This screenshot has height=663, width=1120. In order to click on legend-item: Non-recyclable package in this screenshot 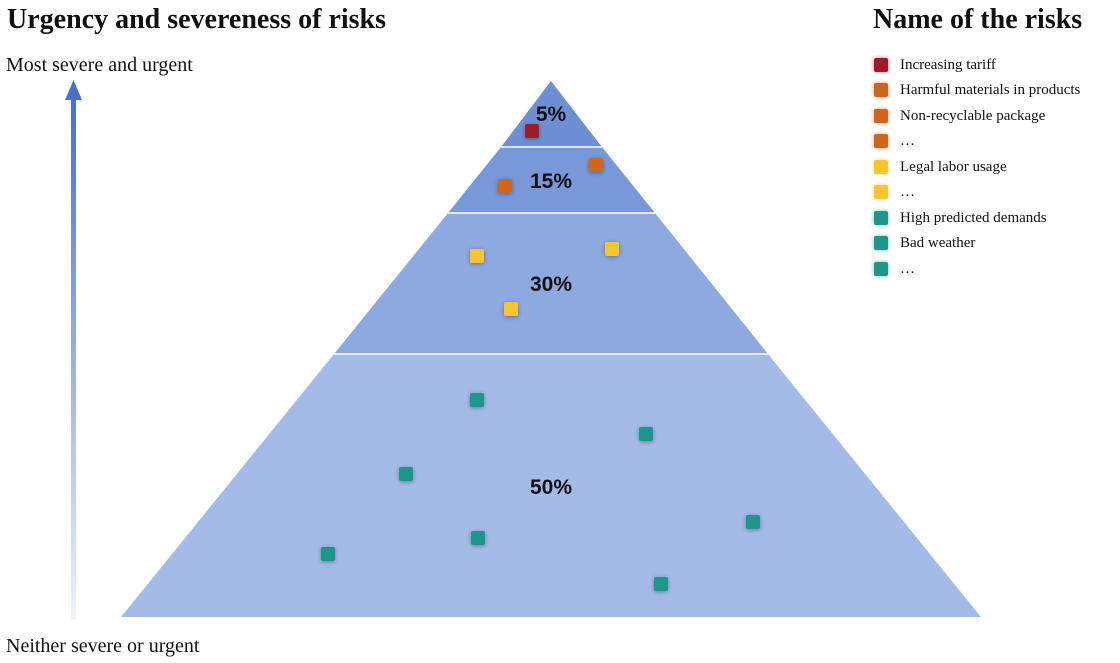, I will do `click(994, 116)`.